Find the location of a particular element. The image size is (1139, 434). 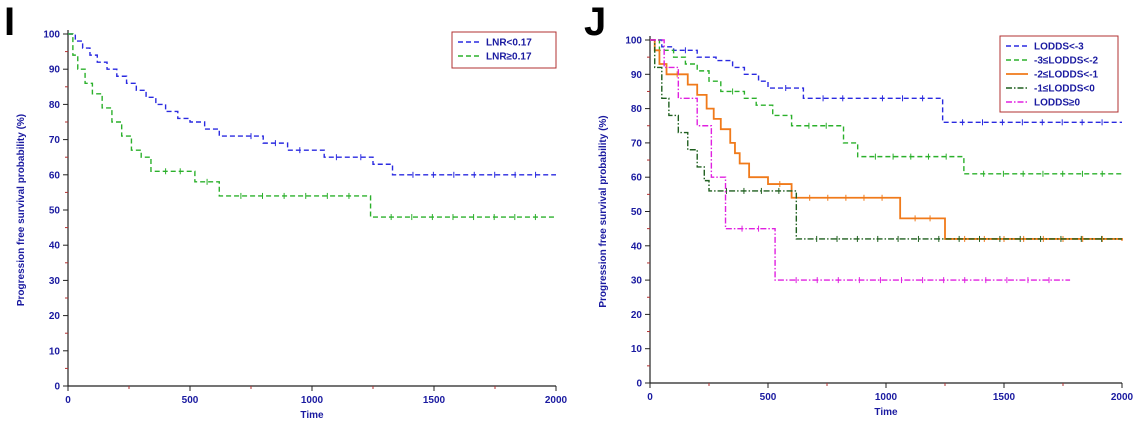

legend-label-3: -1≤LODDS<0 is located at coordinates (1064, 89).